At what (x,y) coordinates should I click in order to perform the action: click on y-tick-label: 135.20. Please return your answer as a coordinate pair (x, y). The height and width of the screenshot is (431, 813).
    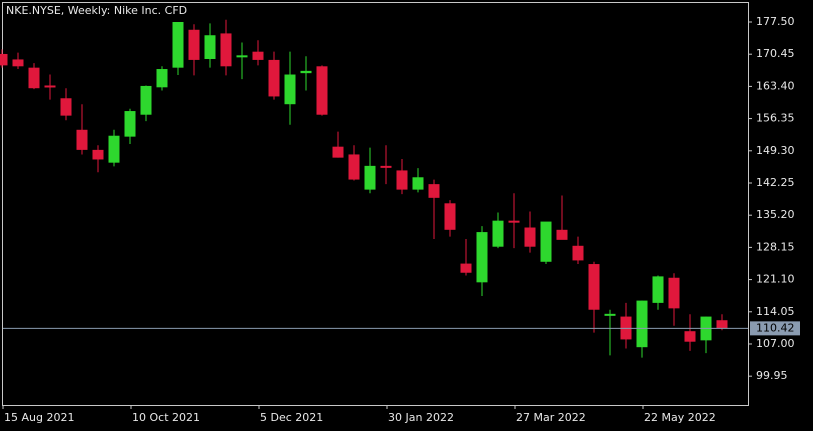
    Looking at the image, I should click on (775, 214).